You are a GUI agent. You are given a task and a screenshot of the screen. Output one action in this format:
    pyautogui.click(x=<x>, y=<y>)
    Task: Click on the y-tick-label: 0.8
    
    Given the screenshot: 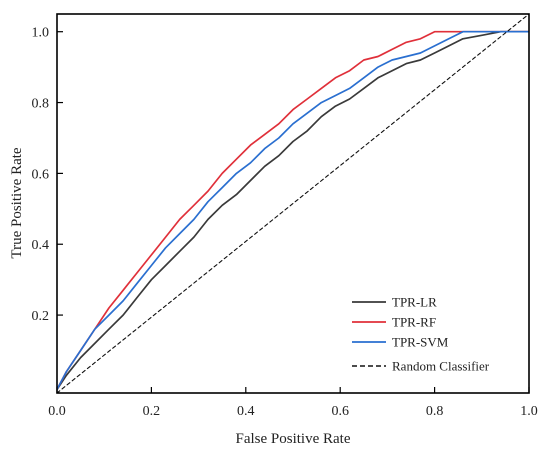 What is the action you would take?
    pyautogui.click(x=41, y=104)
    